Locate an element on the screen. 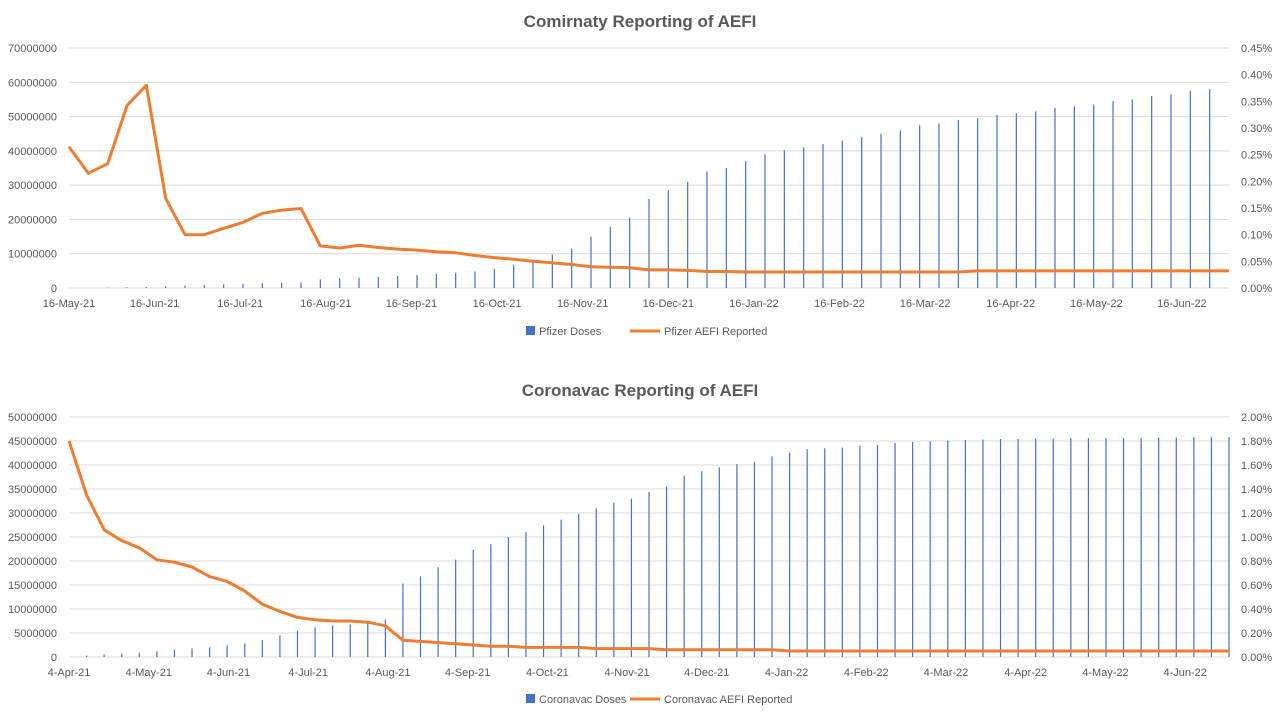  chart-2-y-tick-label: 5000000 is located at coordinates (35, 634).